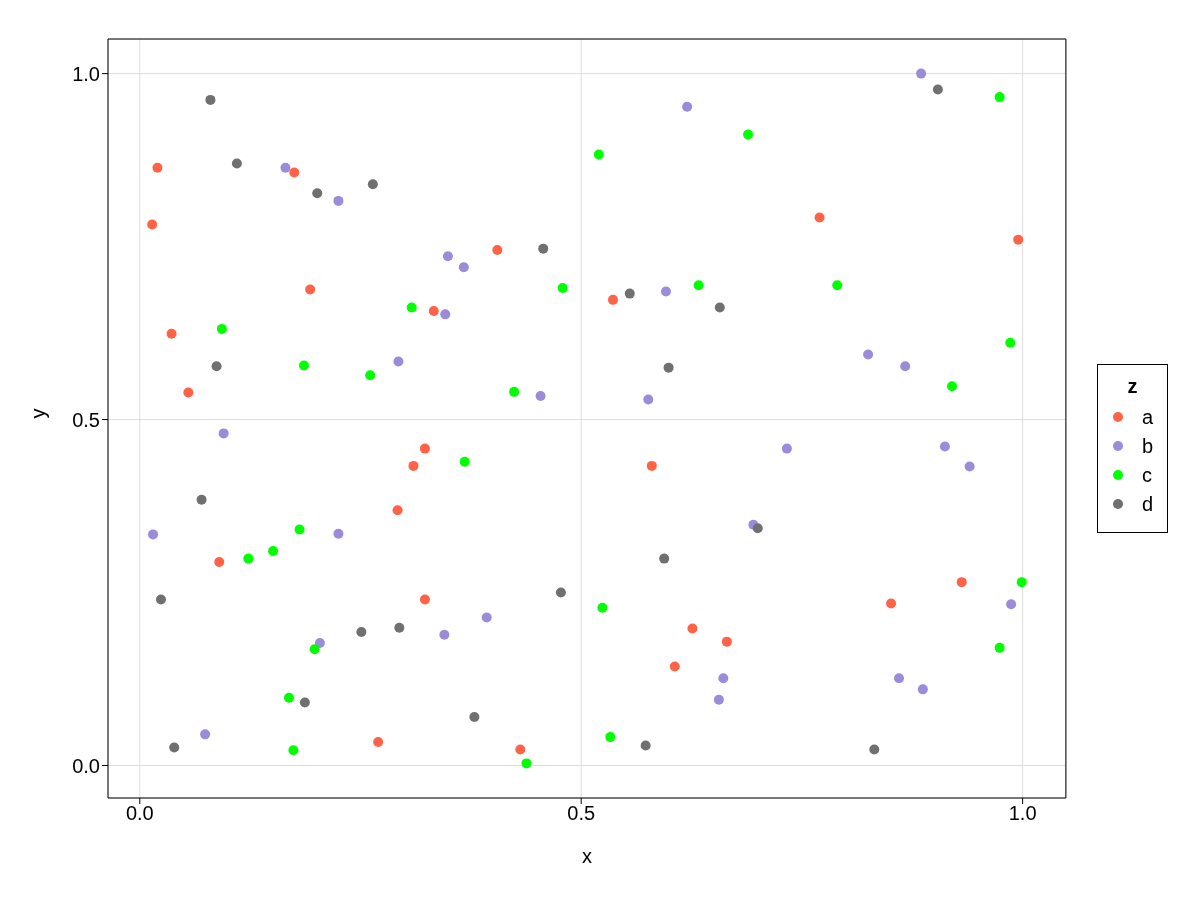 Image resolution: width=1200 pixels, height=900 pixels. What do you see at coordinates (1147, 504) in the screenshot?
I see `legend-label: d` at bounding box center [1147, 504].